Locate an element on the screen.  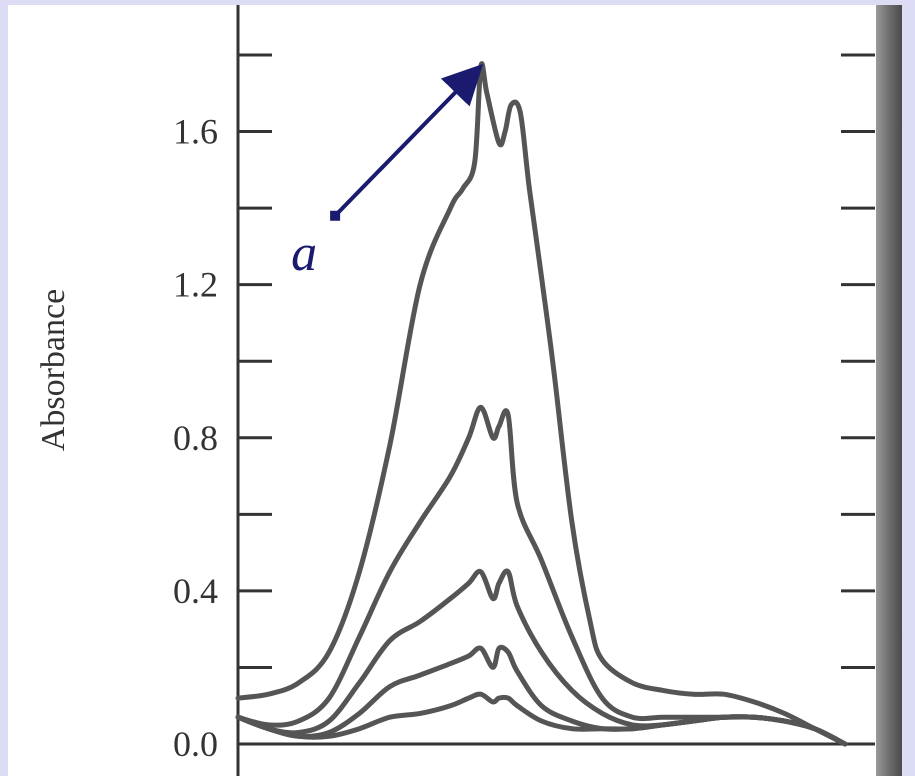
page-shadow-edge is located at coordinates (889, 390).